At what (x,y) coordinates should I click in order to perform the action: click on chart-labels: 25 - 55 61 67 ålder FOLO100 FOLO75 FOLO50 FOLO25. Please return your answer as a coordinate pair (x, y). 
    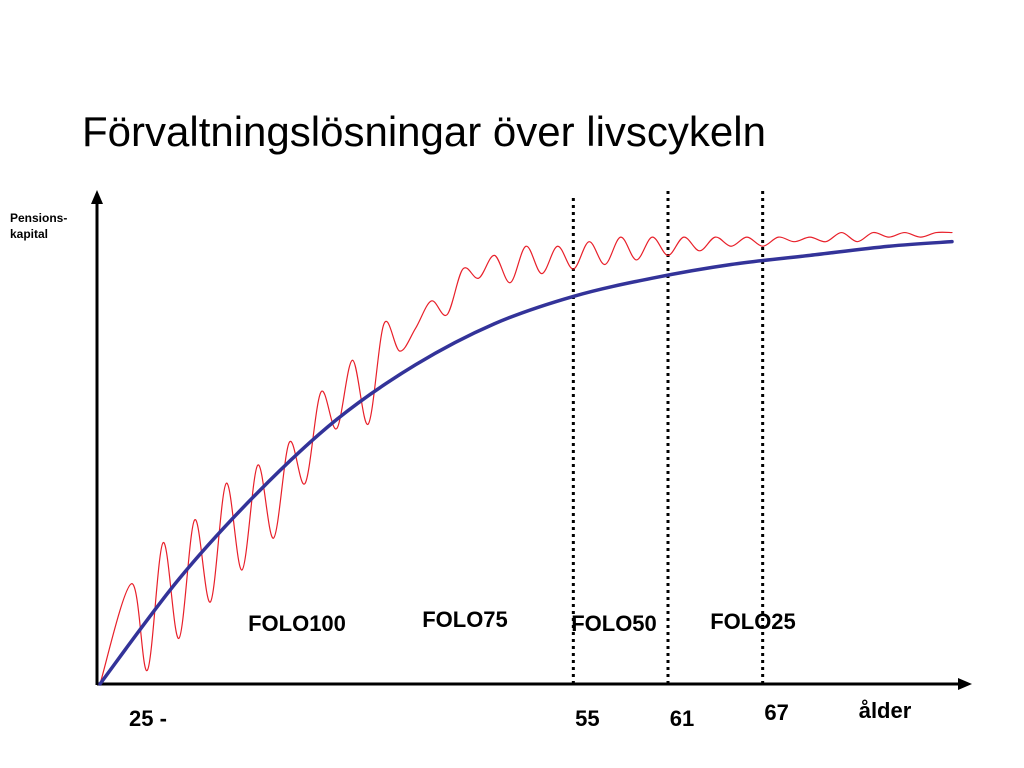
    Looking at the image, I should click on (520, 669).